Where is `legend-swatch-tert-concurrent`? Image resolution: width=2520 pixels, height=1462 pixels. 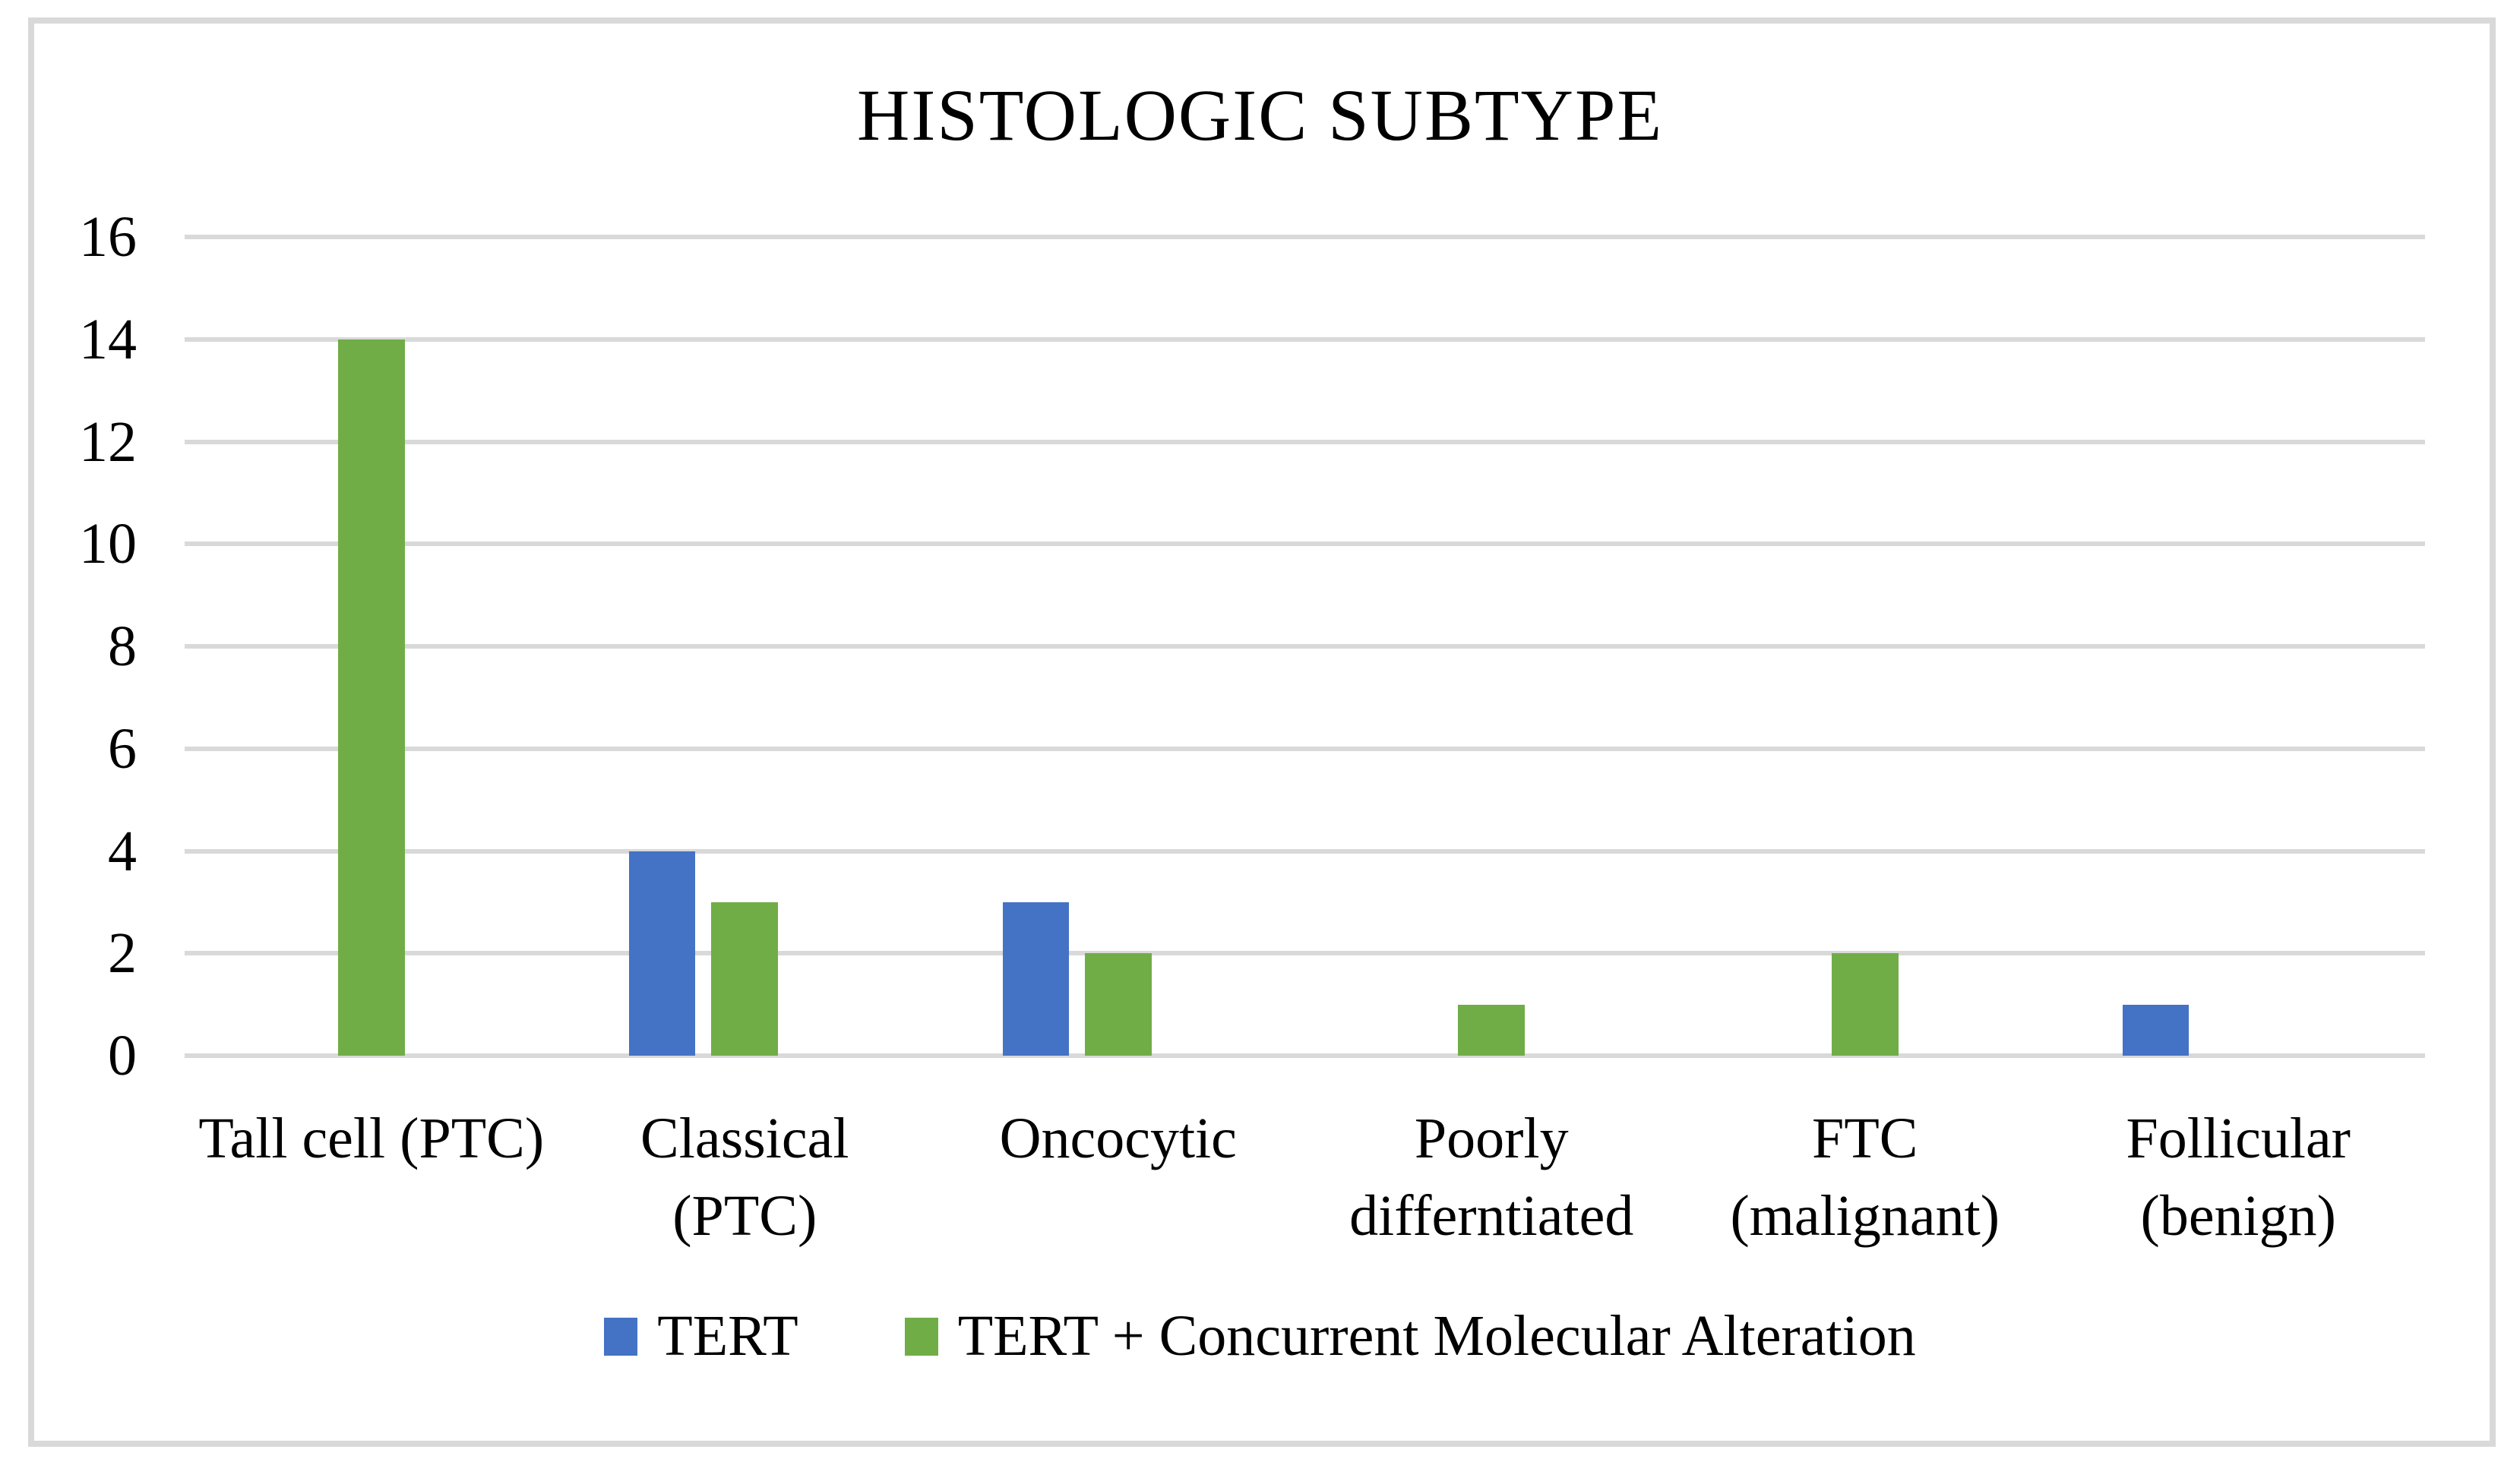 legend-swatch-tert-concurrent is located at coordinates (921, 1336).